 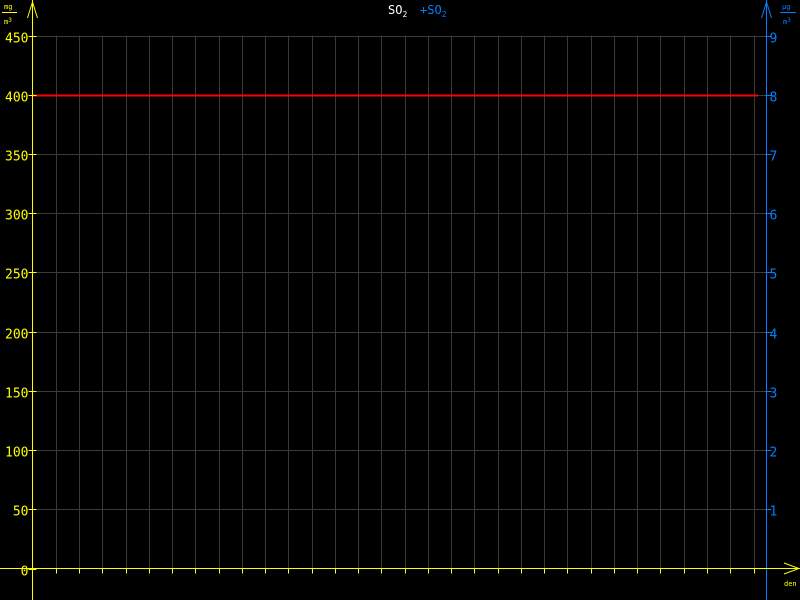 What do you see at coordinates (8, 7) in the screenshot?
I see `left-unit-num: mg` at bounding box center [8, 7].